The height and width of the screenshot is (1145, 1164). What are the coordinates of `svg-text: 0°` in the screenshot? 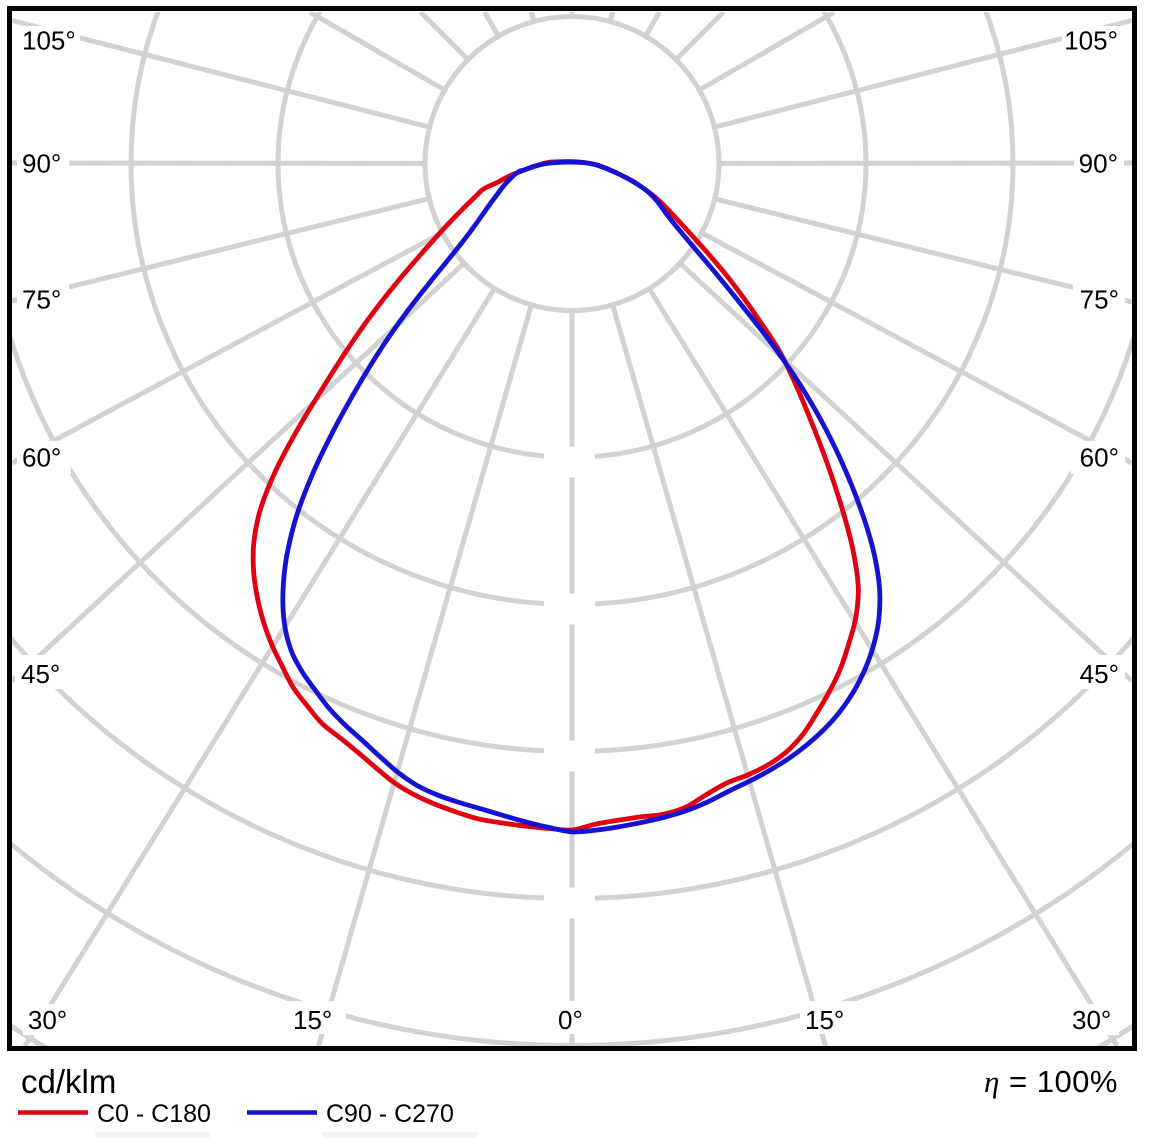 It's located at (570, 1020).